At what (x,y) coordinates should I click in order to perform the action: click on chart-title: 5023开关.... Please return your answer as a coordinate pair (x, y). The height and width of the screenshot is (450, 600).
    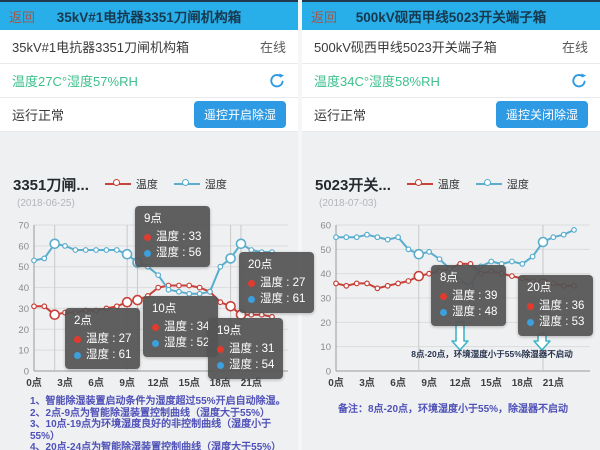
    Looking at the image, I should click on (353, 185).